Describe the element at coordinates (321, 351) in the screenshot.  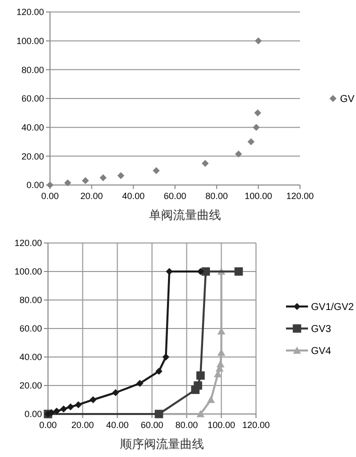
I see `legend-label: GV4` at that location.